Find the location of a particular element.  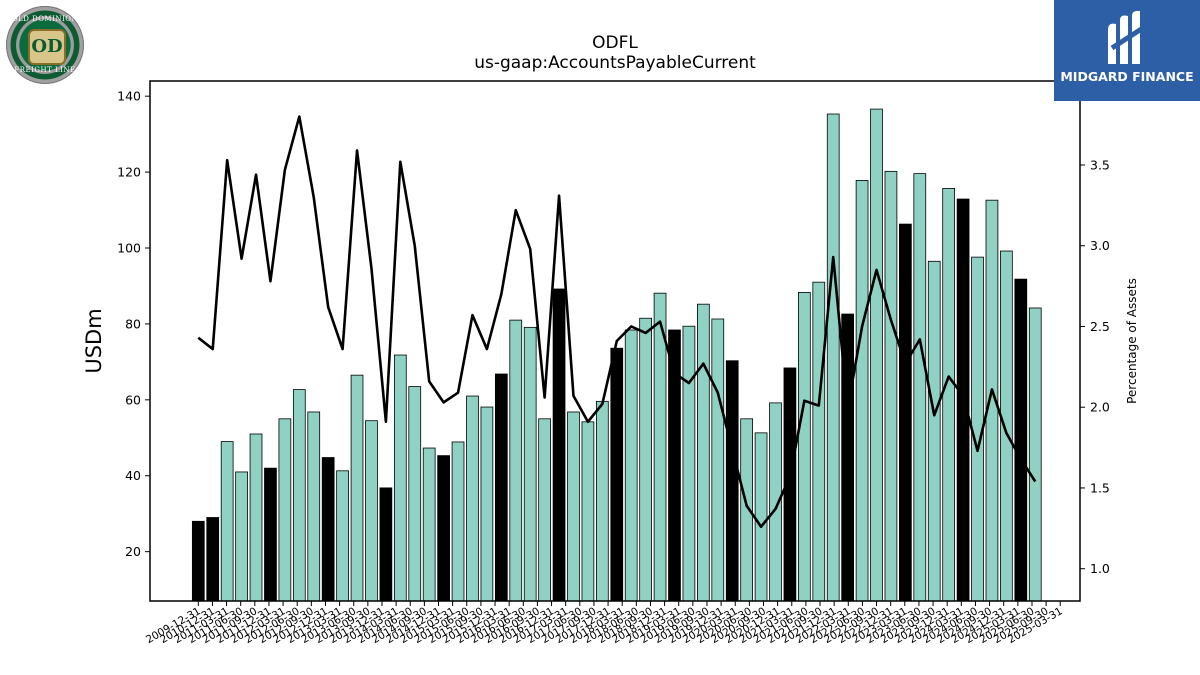

y-tick-label: 80 is located at coordinates (133, 323).